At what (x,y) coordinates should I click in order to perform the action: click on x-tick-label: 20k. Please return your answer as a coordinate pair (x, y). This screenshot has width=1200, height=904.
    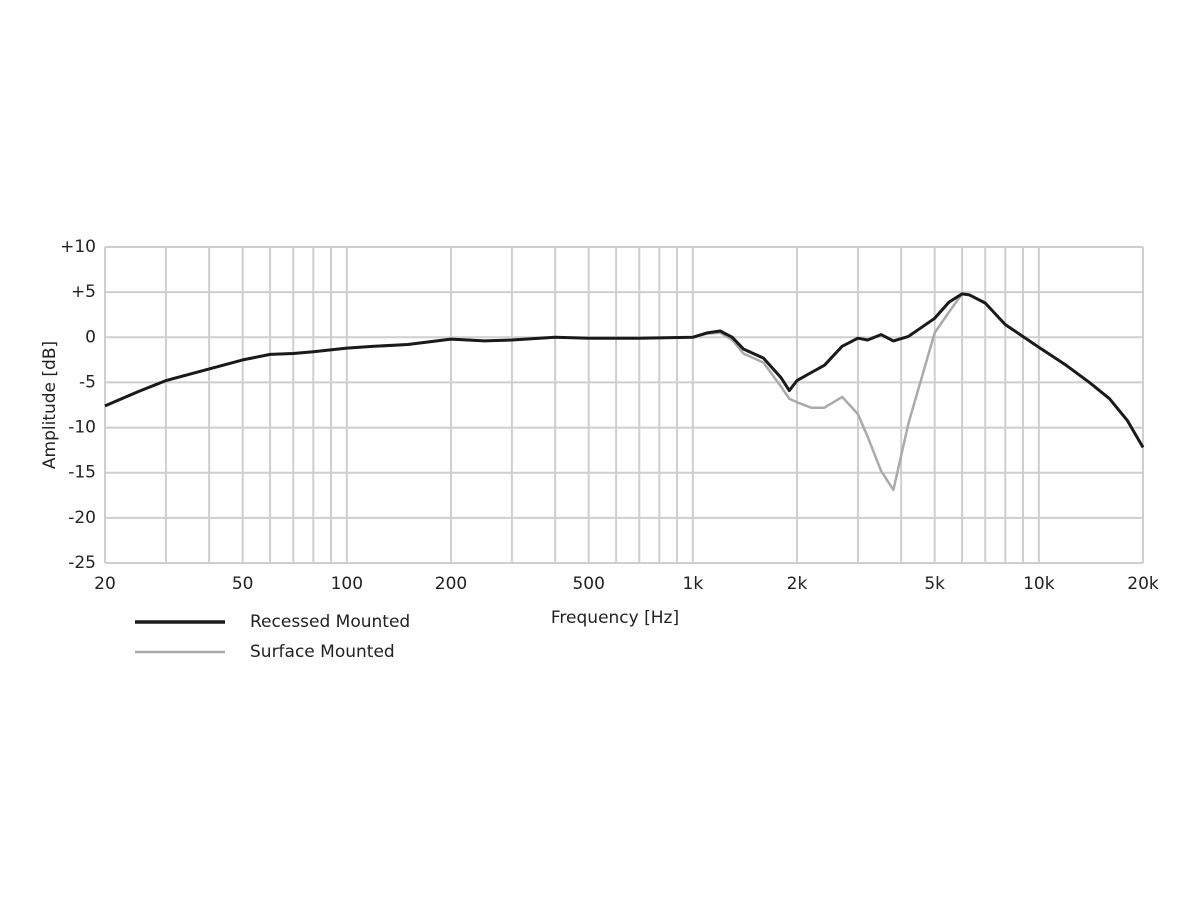
    Looking at the image, I should click on (1143, 584).